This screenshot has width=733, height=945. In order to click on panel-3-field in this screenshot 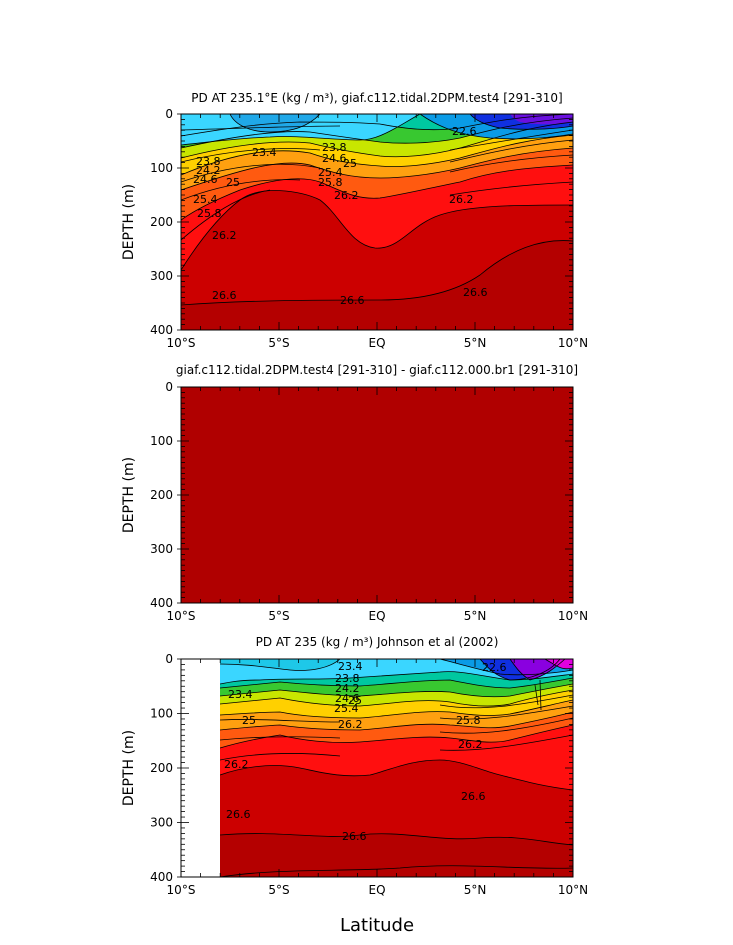, I will do `click(396, 768)`.